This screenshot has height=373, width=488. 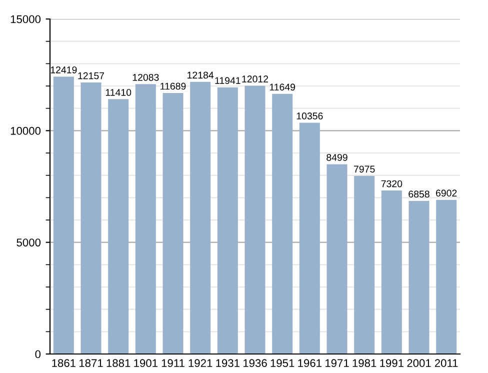 What do you see at coordinates (25, 19) in the screenshot?
I see `y-tick-label: 15000` at bounding box center [25, 19].